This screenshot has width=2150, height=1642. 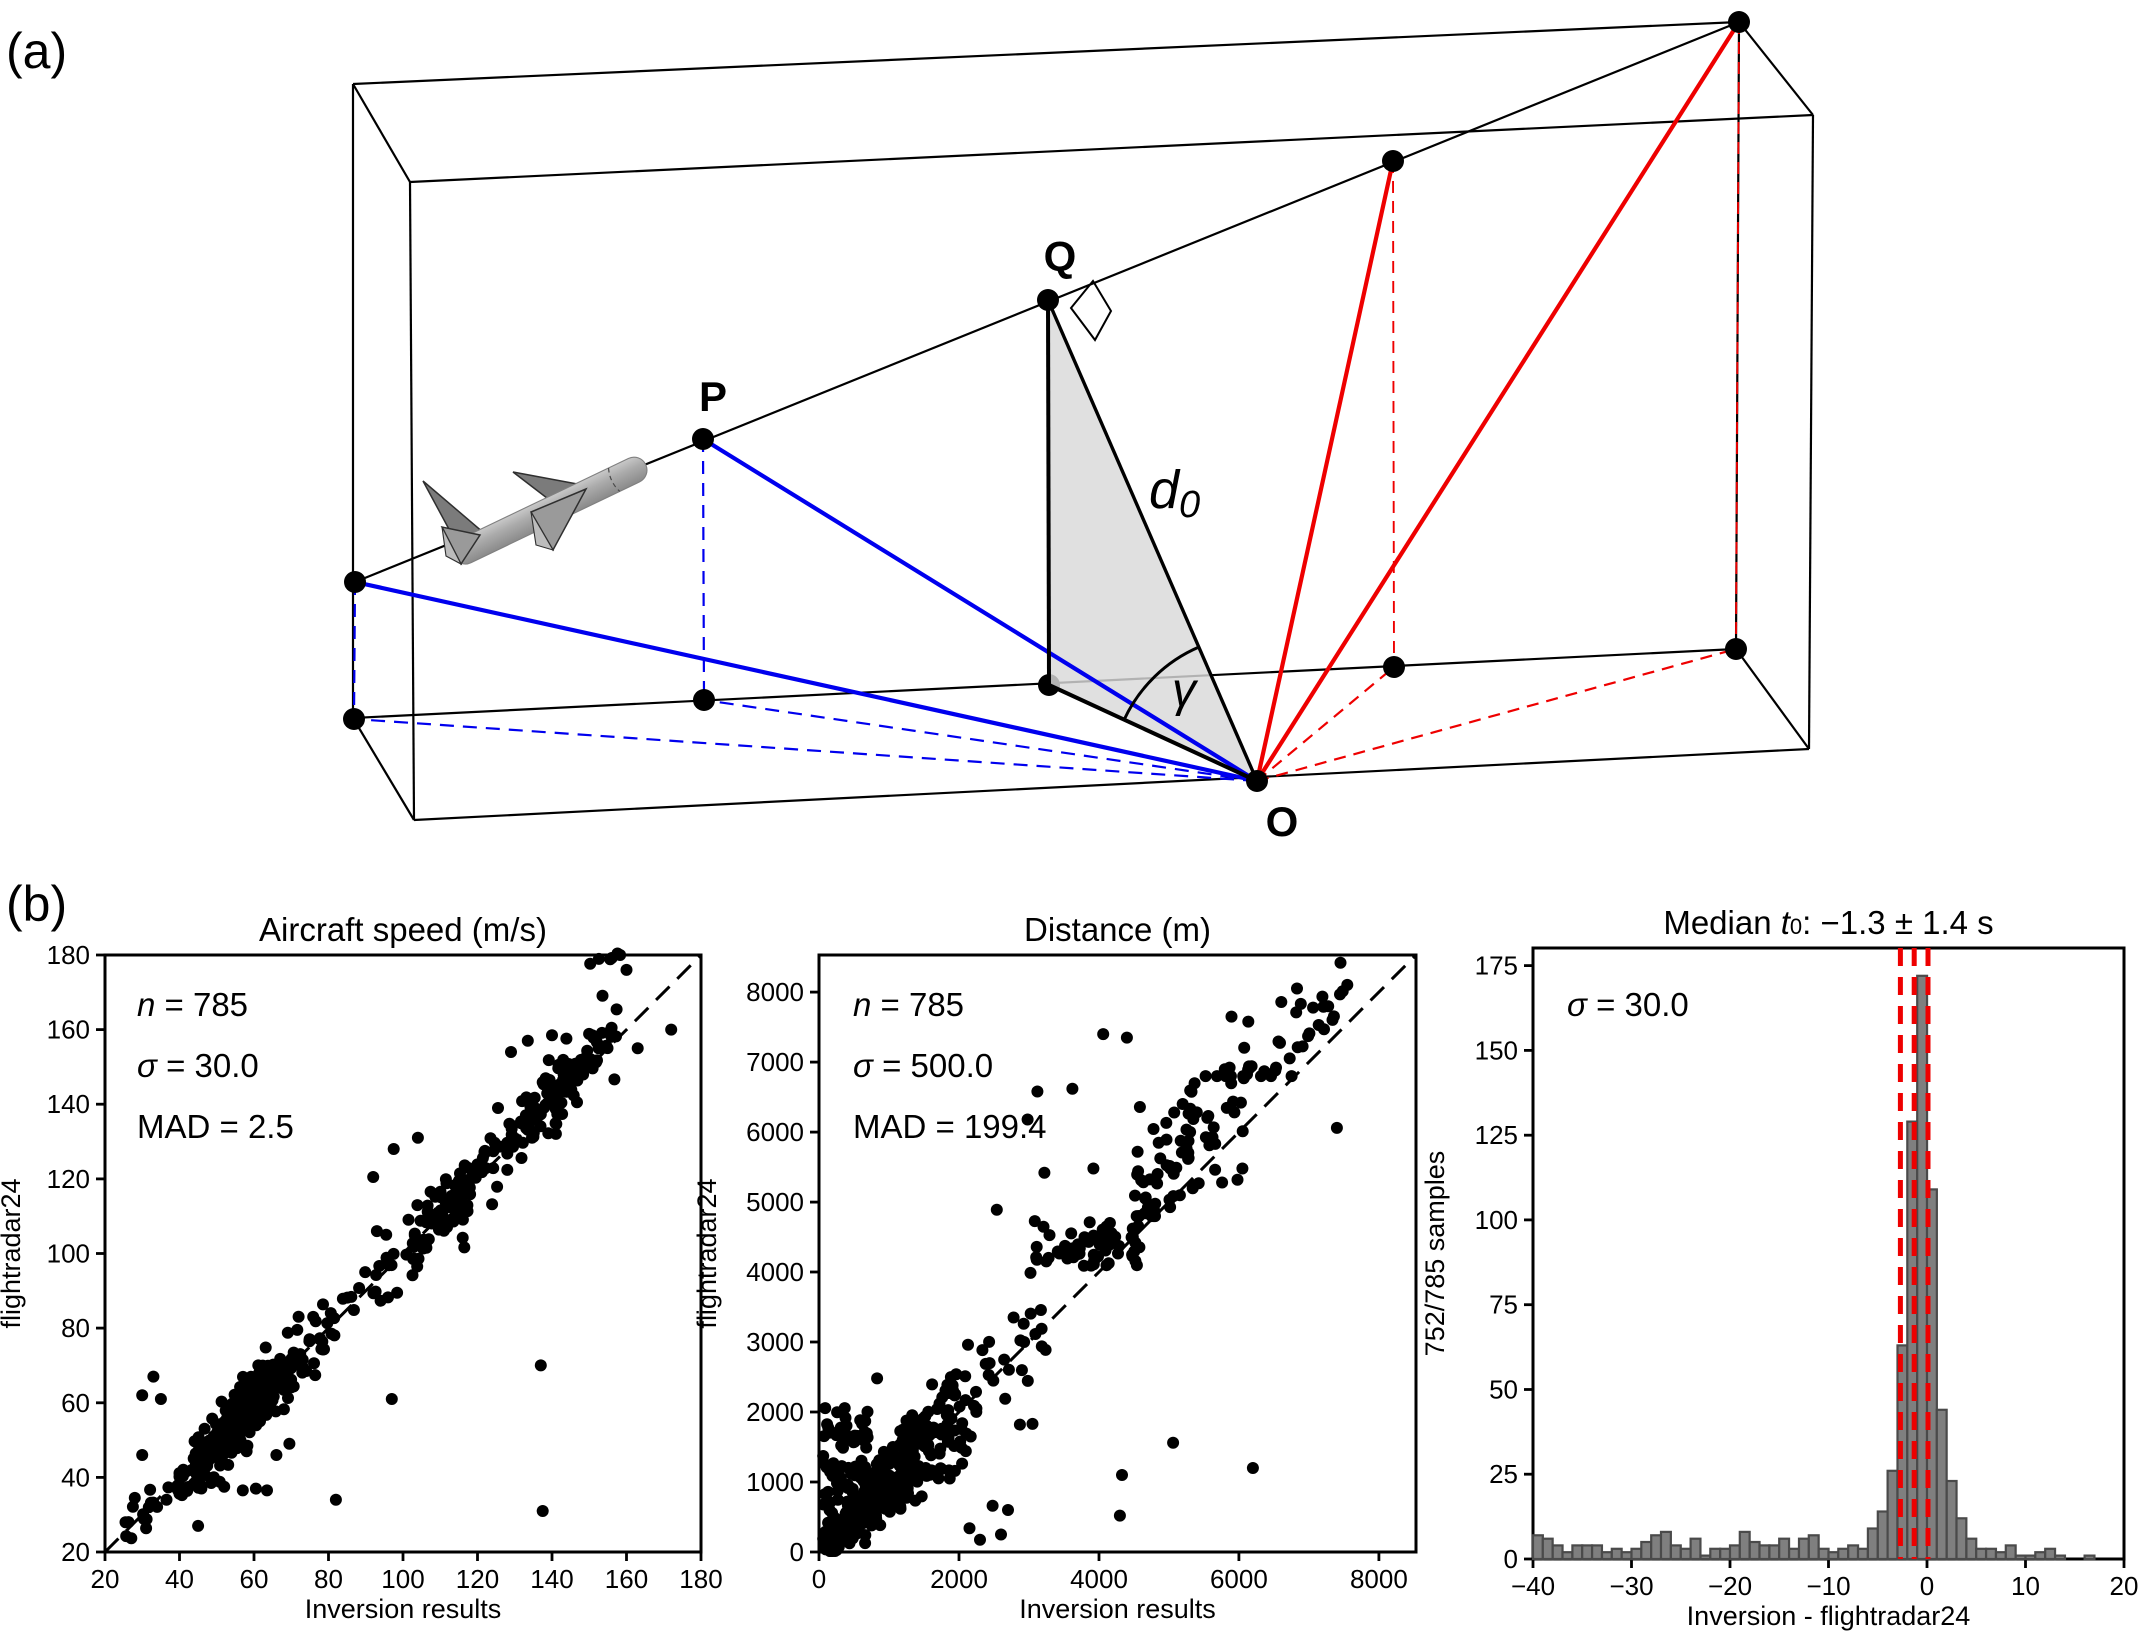 What do you see at coordinates (713, 396) in the screenshot?
I see `svg-text: P` at bounding box center [713, 396].